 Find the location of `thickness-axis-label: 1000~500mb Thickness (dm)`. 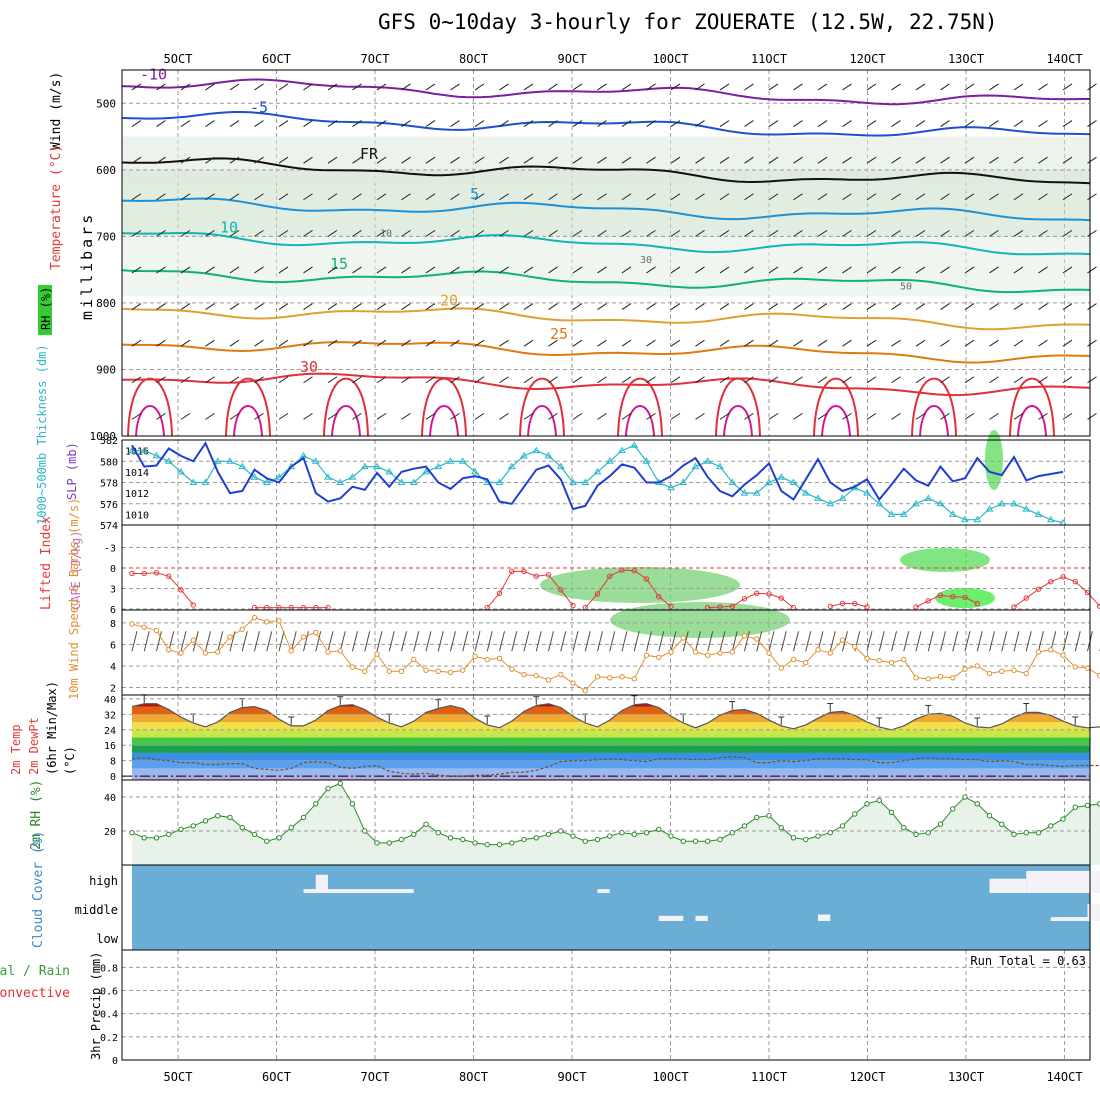

thickness-axis-label: 1000~500mb Thickness (dm) is located at coordinates (42, 434).